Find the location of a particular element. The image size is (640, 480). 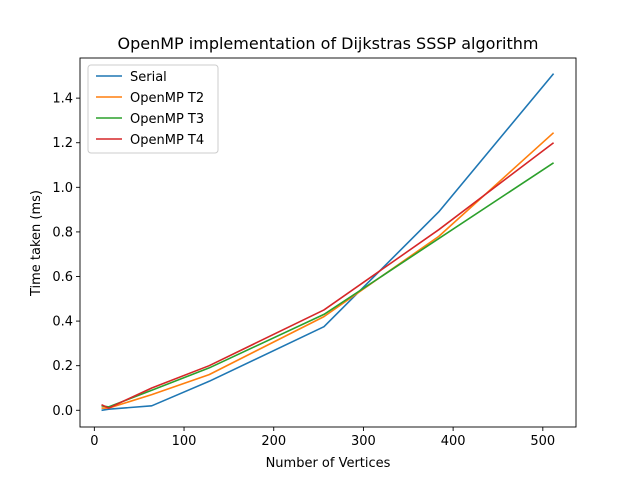

y-tick-label: 0.0 is located at coordinates (62, 411).